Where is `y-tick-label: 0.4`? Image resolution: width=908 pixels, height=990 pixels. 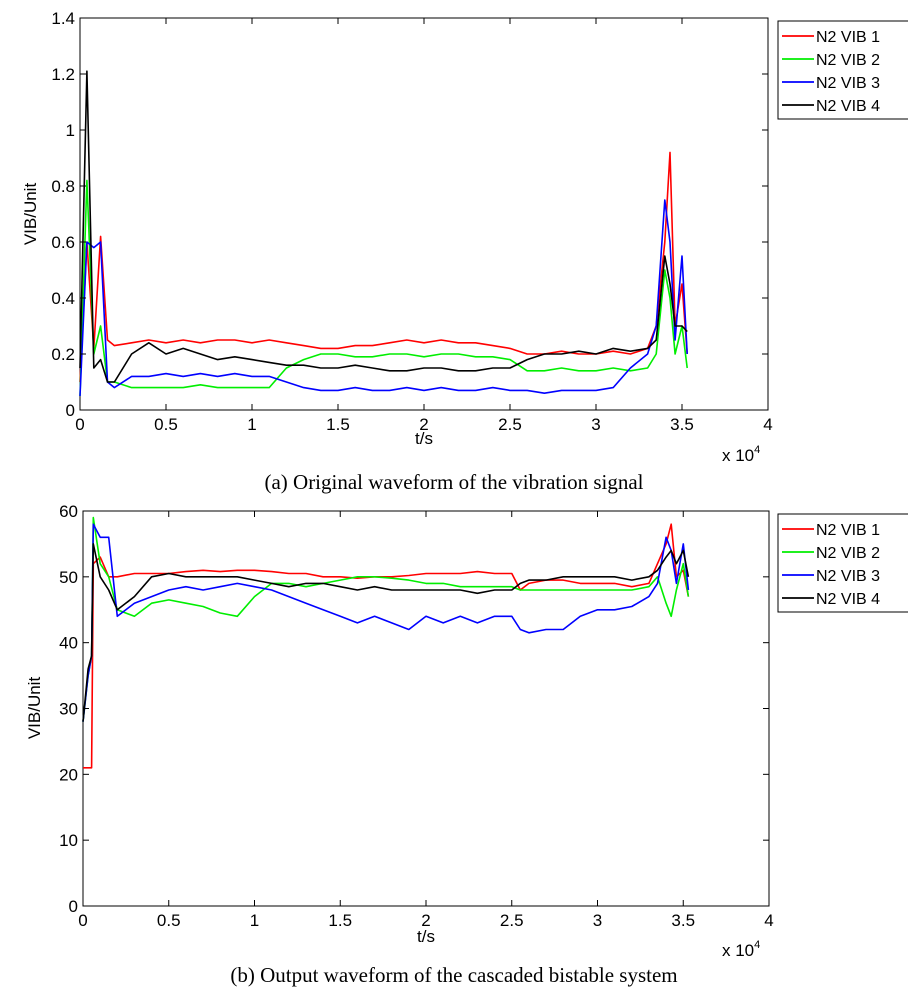
y-tick-label: 0.4 is located at coordinates (63, 298).